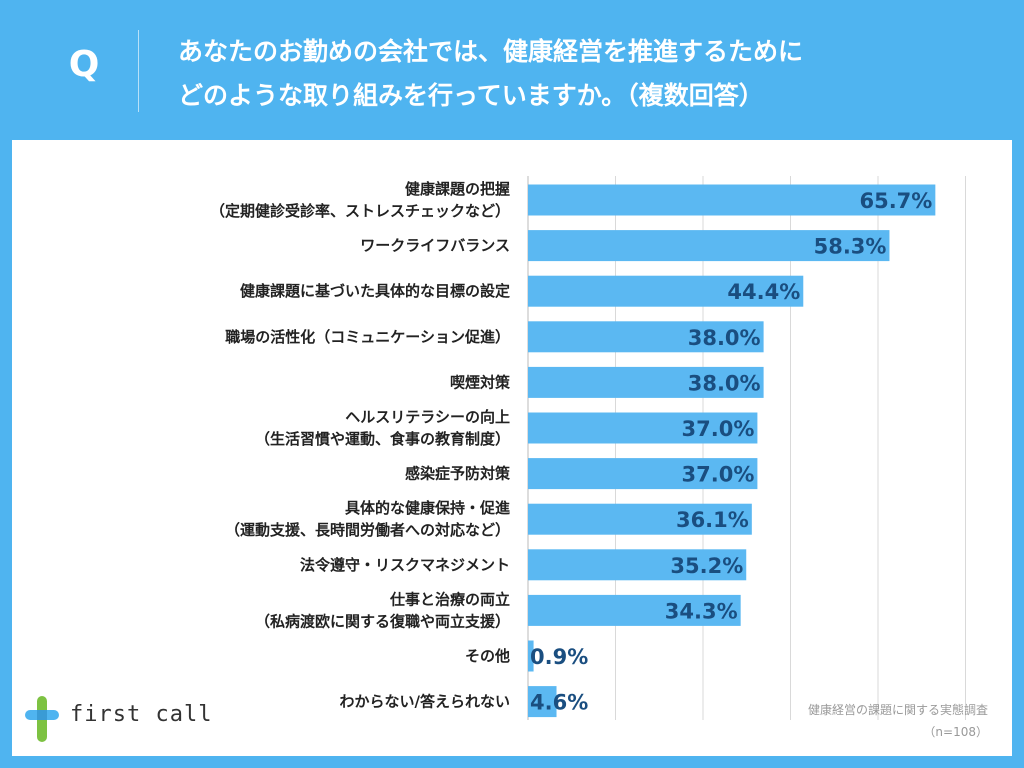 The image size is (1024, 768). Describe the element at coordinates (897, 710) in the screenshot. I see `source-title: 健康経営の課題に関する実態調査` at that location.